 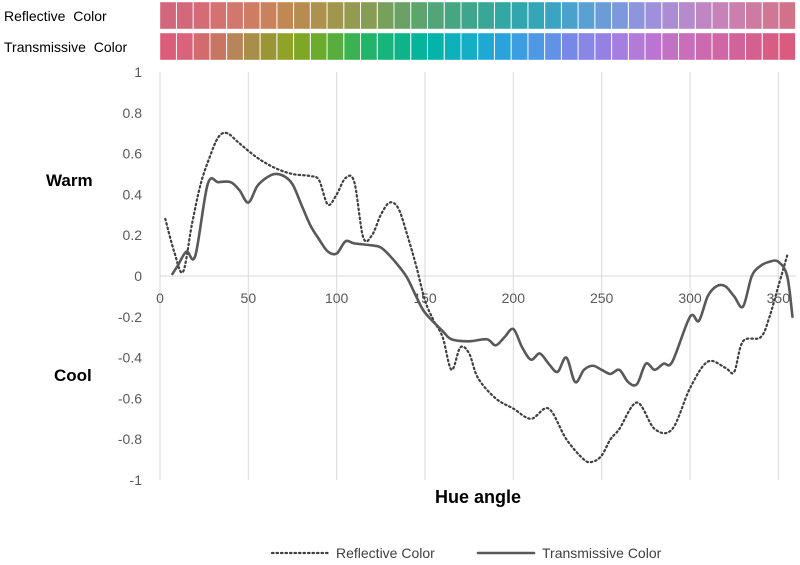 I want to click on y-label-warm: Warm, so click(x=69, y=180).